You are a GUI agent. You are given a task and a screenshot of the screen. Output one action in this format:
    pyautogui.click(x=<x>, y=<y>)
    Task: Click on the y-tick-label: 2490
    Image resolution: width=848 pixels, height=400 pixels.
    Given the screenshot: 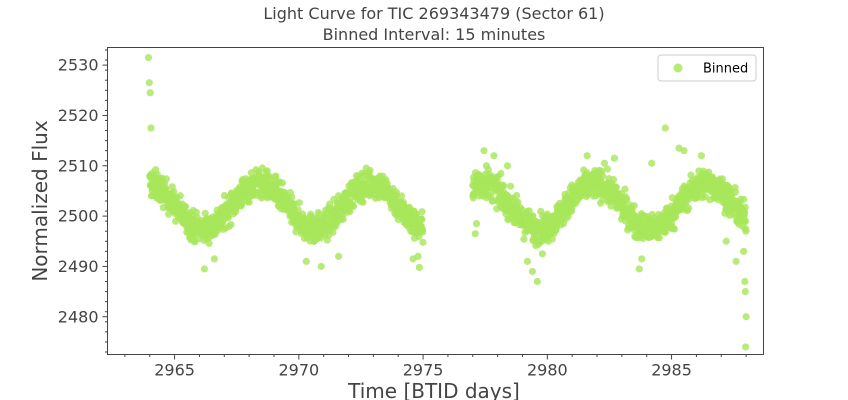 What is the action you would take?
    pyautogui.click(x=78, y=266)
    